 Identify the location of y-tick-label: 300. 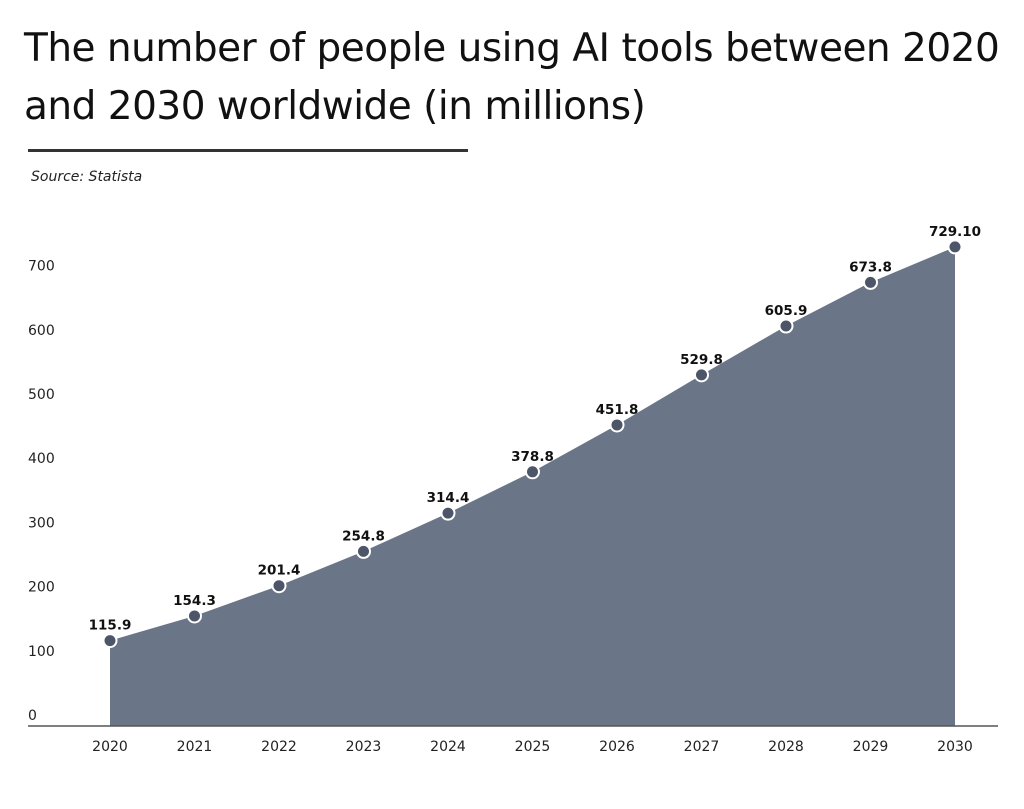
(41, 523).